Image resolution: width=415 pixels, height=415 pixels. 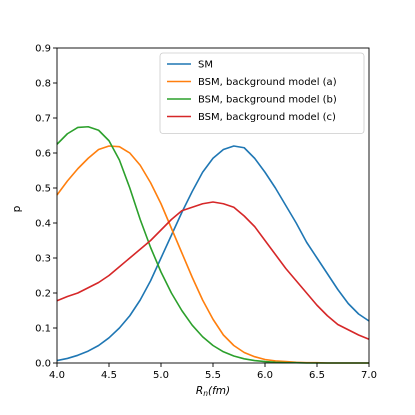 I want to click on y-tick-label-3: 0.3, so click(x=43, y=259).